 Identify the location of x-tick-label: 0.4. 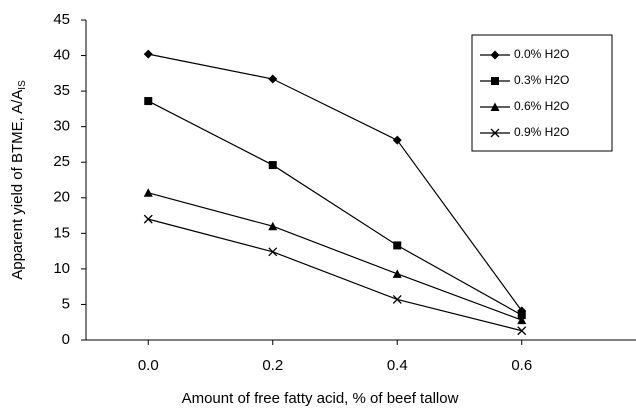
(397, 365).